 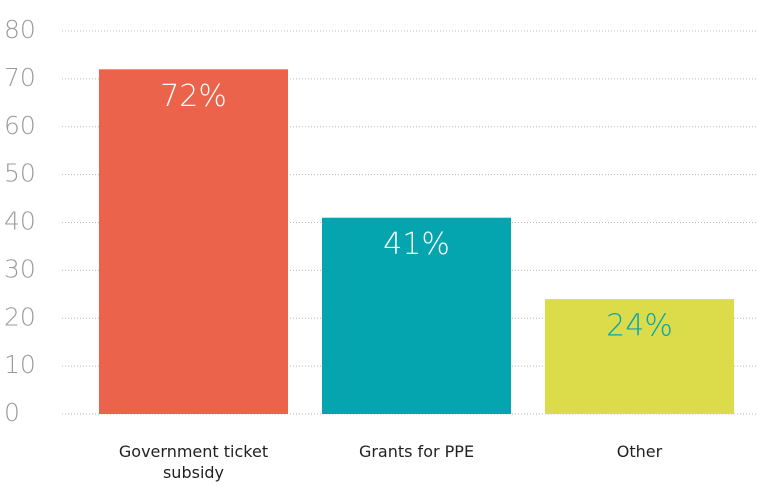 I want to click on y-tick-label: 20, so click(x=20, y=316).